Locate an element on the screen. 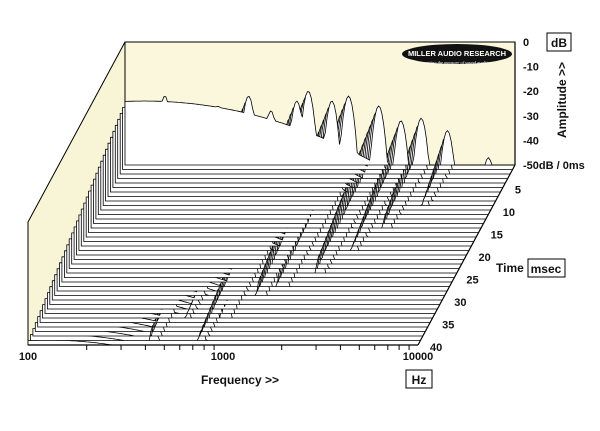  y-tick-label: -20 is located at coordinates (531, 92).